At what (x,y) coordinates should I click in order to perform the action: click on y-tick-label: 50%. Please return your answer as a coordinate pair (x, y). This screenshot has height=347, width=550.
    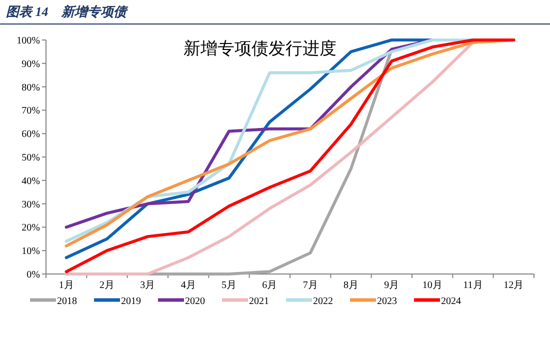
    Looking at the image, I should click on (31, 158).